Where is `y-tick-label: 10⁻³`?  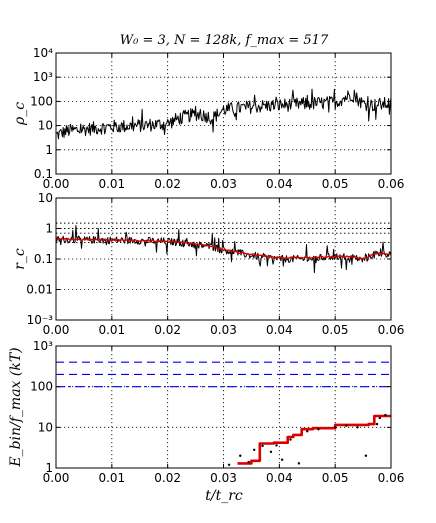 y-tick-label: 10⁻³ is located at coordinates (40, 320).